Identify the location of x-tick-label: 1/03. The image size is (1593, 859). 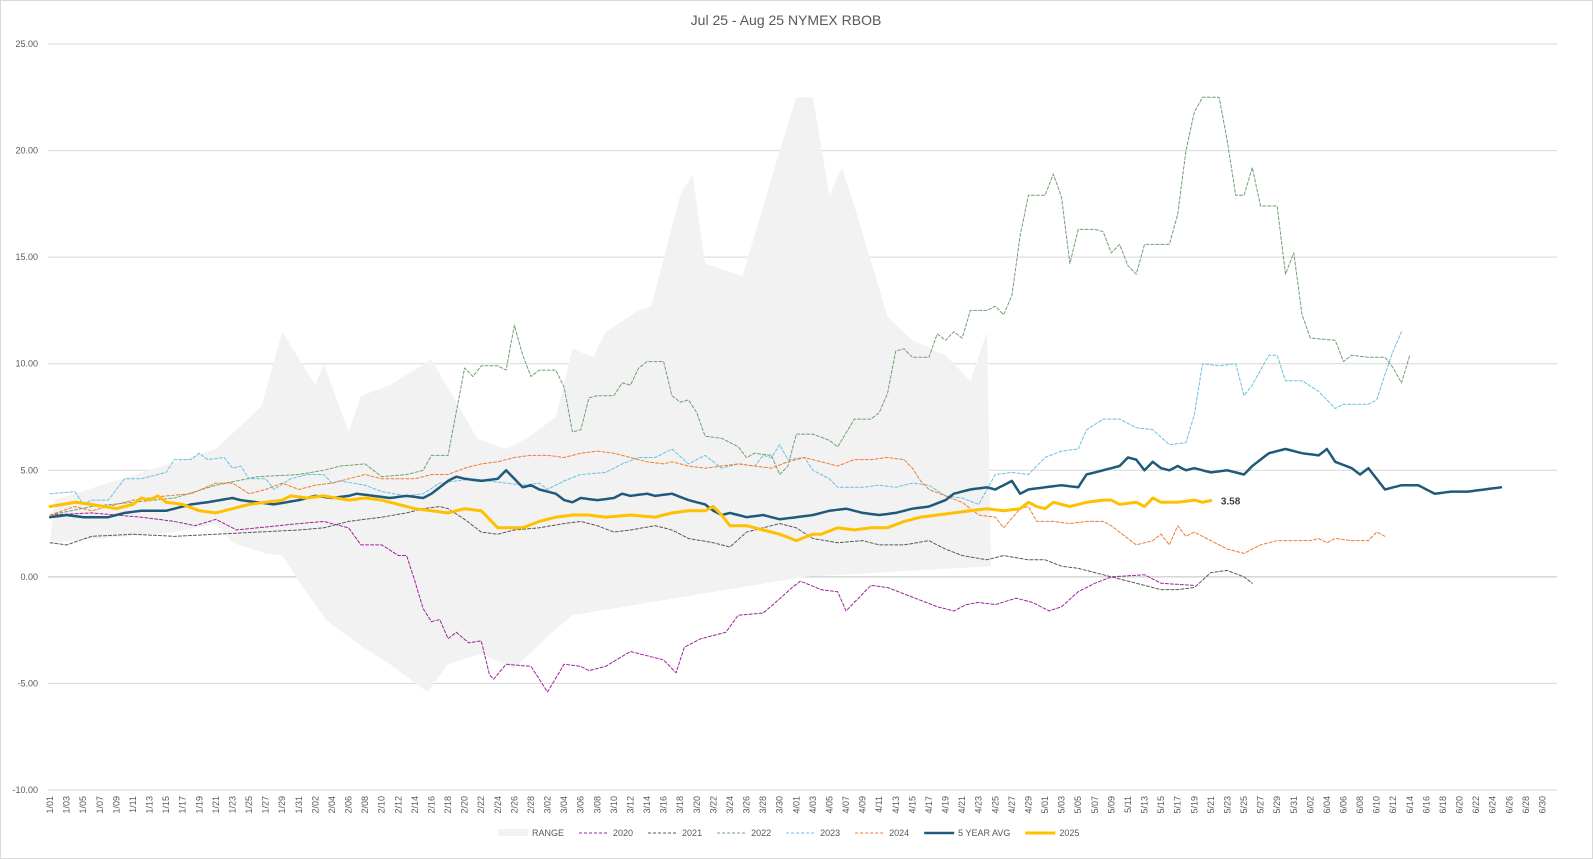
(67, 805).